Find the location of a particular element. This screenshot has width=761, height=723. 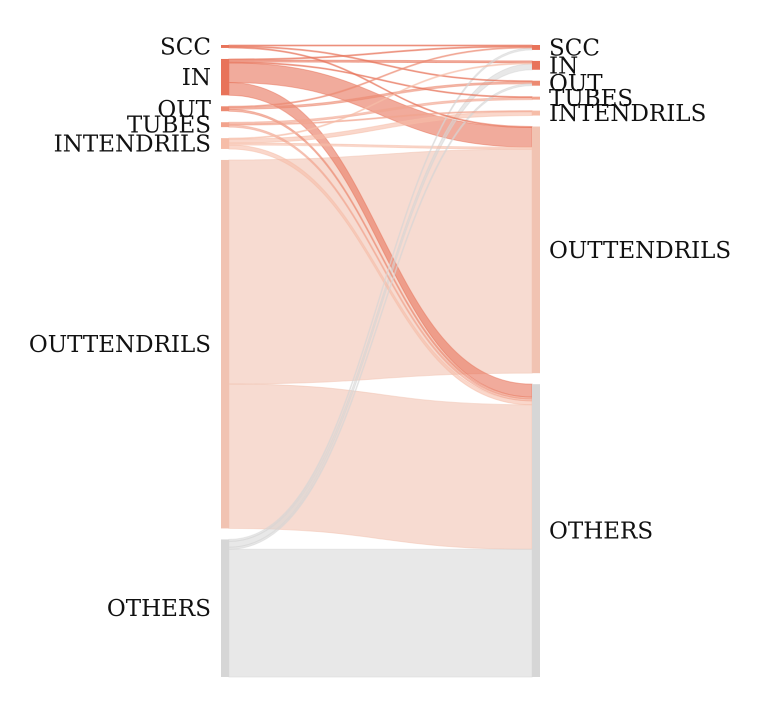

right-node-label-scc: SCC is located at coordinates (574, 48).